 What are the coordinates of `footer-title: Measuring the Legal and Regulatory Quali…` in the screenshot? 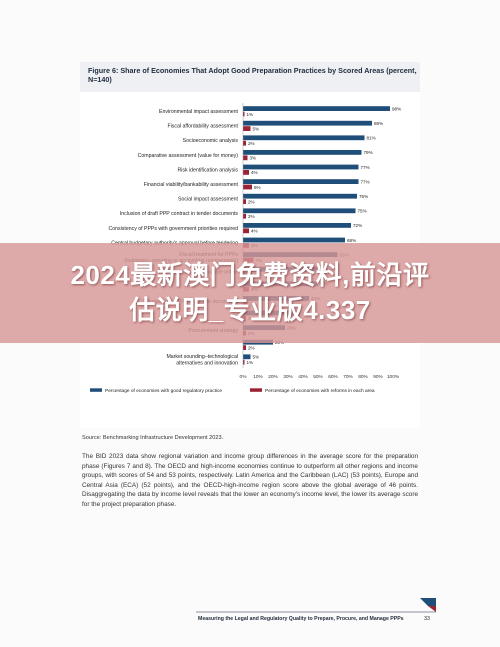 It's located at (301, 619).